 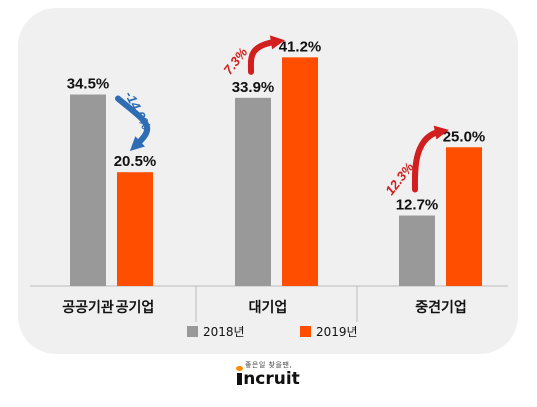 I want to click on legend: 2018년 2019년, so click(x=272, y=332).